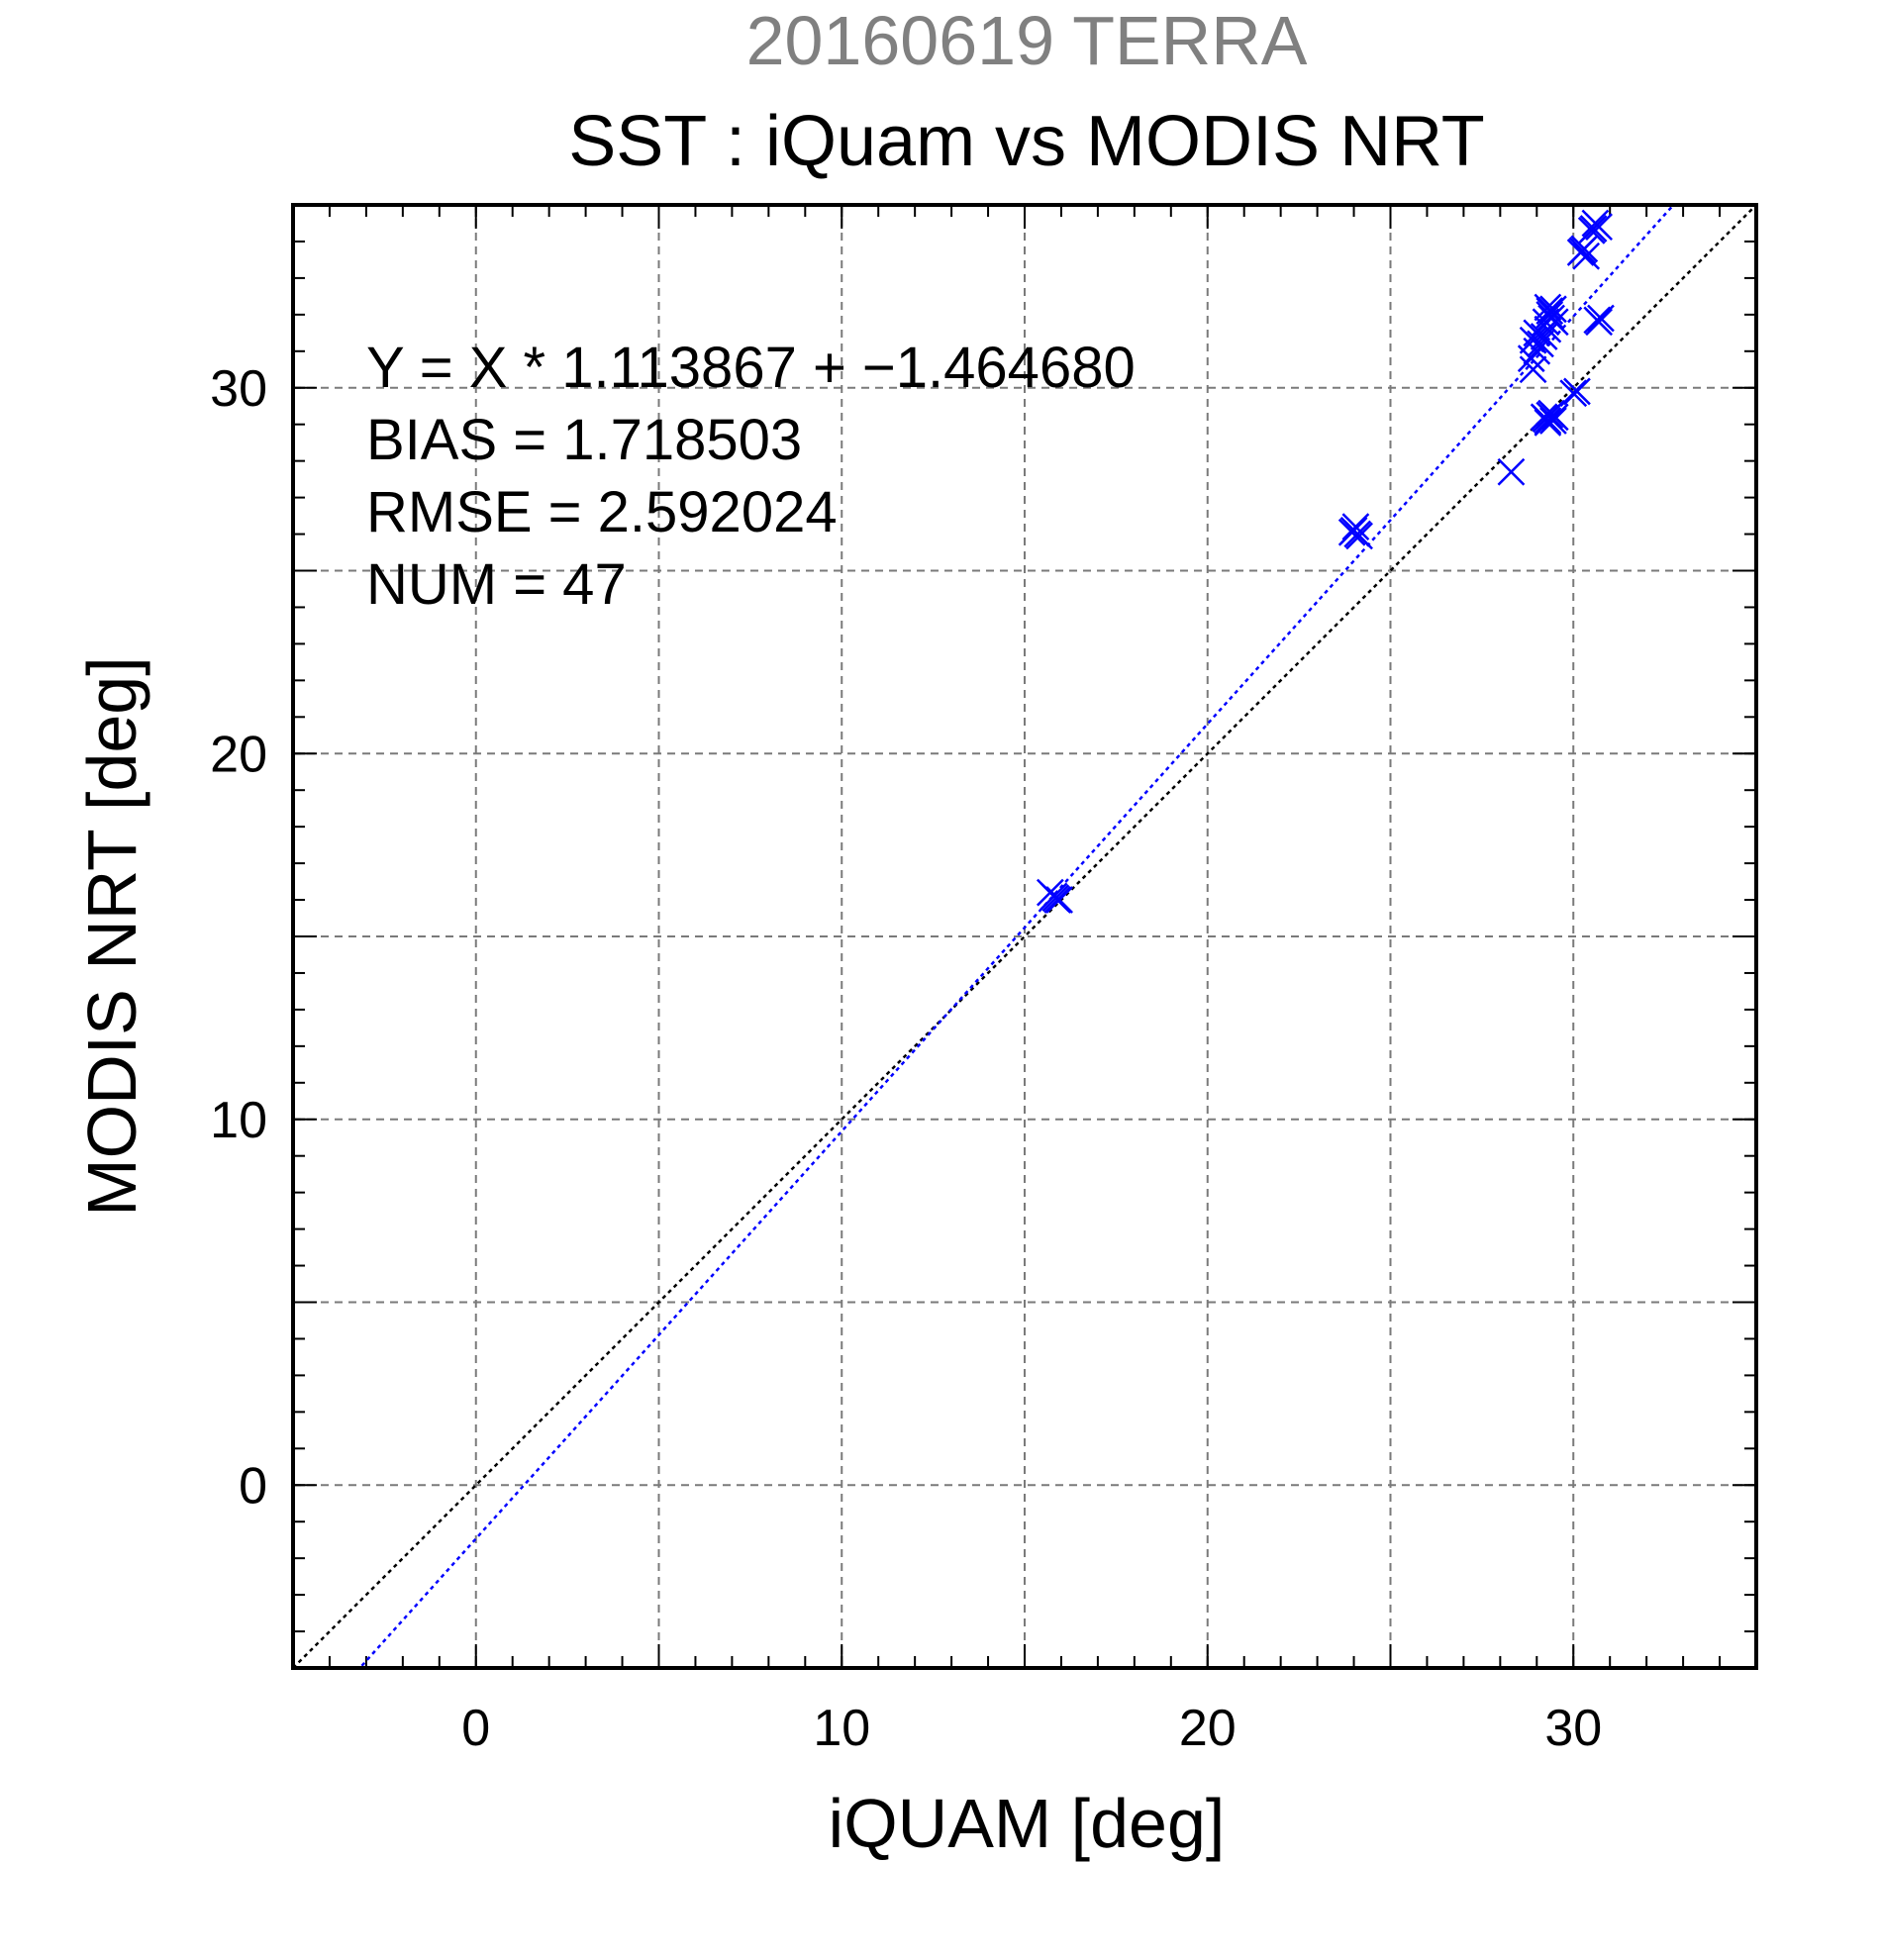  I want to click on y-tick-labels: 0 10 20 30, so click(239, 938).